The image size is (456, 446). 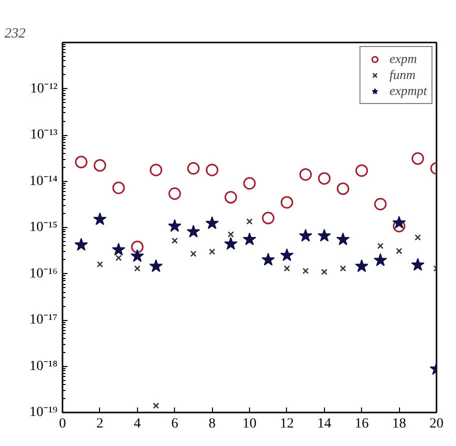 I want to click on legend-label: funm, so click(x=402, y=75).